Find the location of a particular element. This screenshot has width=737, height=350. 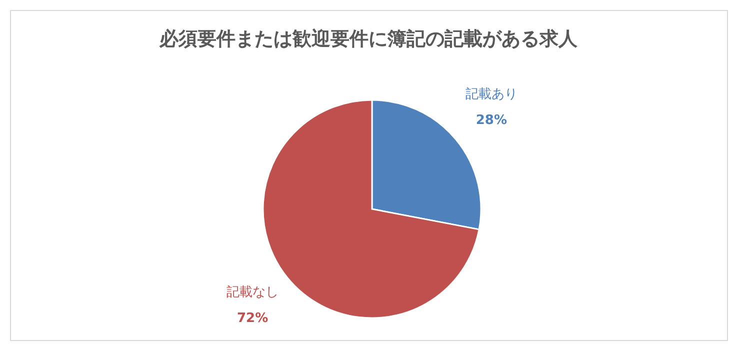

data-label: 28% is located at coordinates (491, 120).